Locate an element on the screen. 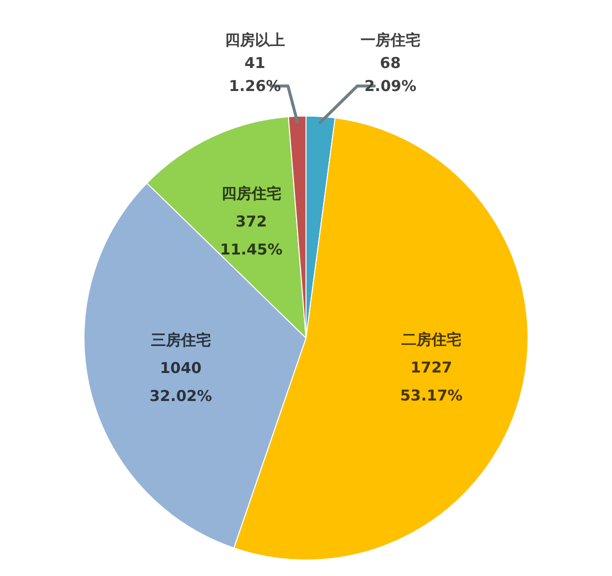  data-label: 1727 is located at coordinates (431, 367).